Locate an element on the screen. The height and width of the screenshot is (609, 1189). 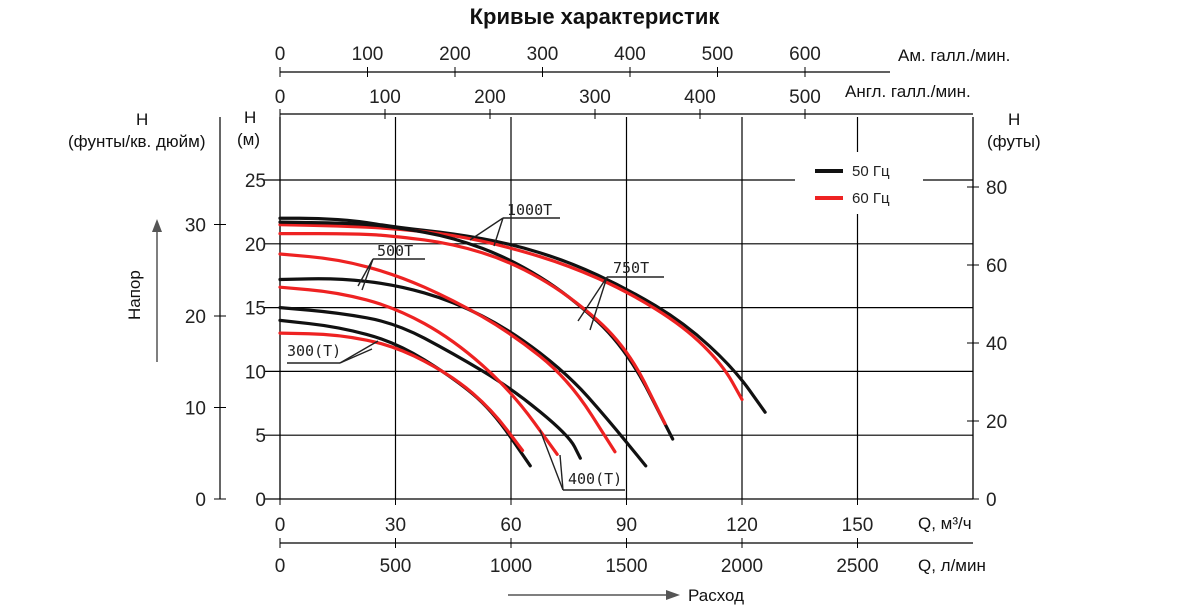
lmin-tick-label: 2500 is located at coordinates (857, 566).